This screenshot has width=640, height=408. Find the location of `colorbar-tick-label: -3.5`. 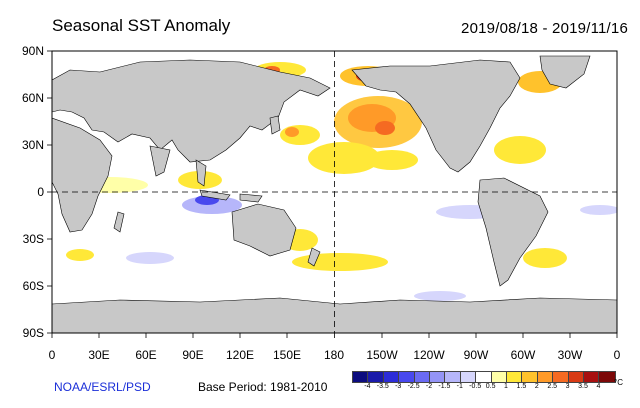

colorbar-tick-label: -3.5 is located at coordinates (382, 386).